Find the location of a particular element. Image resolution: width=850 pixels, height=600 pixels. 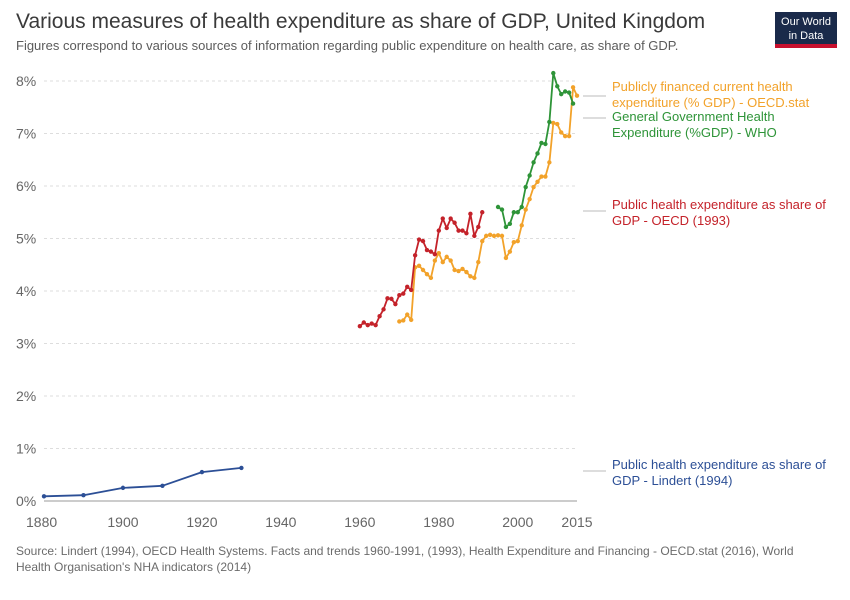

x-tick-label: 1940 is located at coordinates (280, 522).